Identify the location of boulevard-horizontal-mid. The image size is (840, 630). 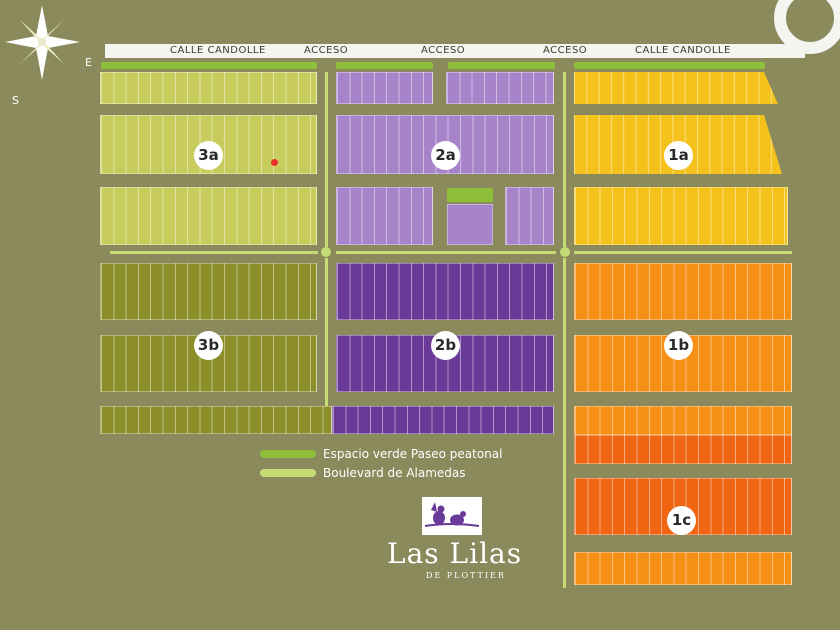
(446, 252).